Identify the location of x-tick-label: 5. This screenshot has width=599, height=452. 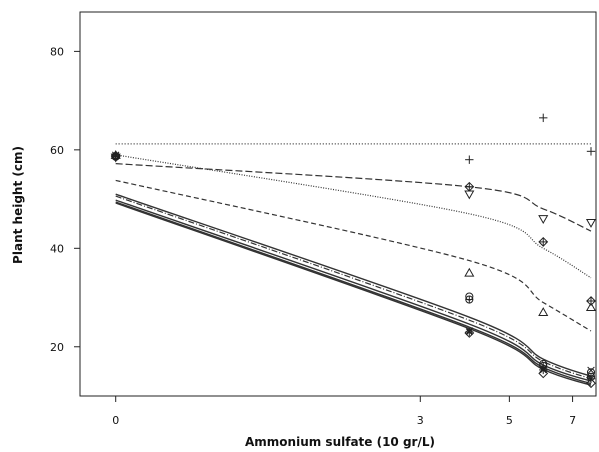
(509, 420).